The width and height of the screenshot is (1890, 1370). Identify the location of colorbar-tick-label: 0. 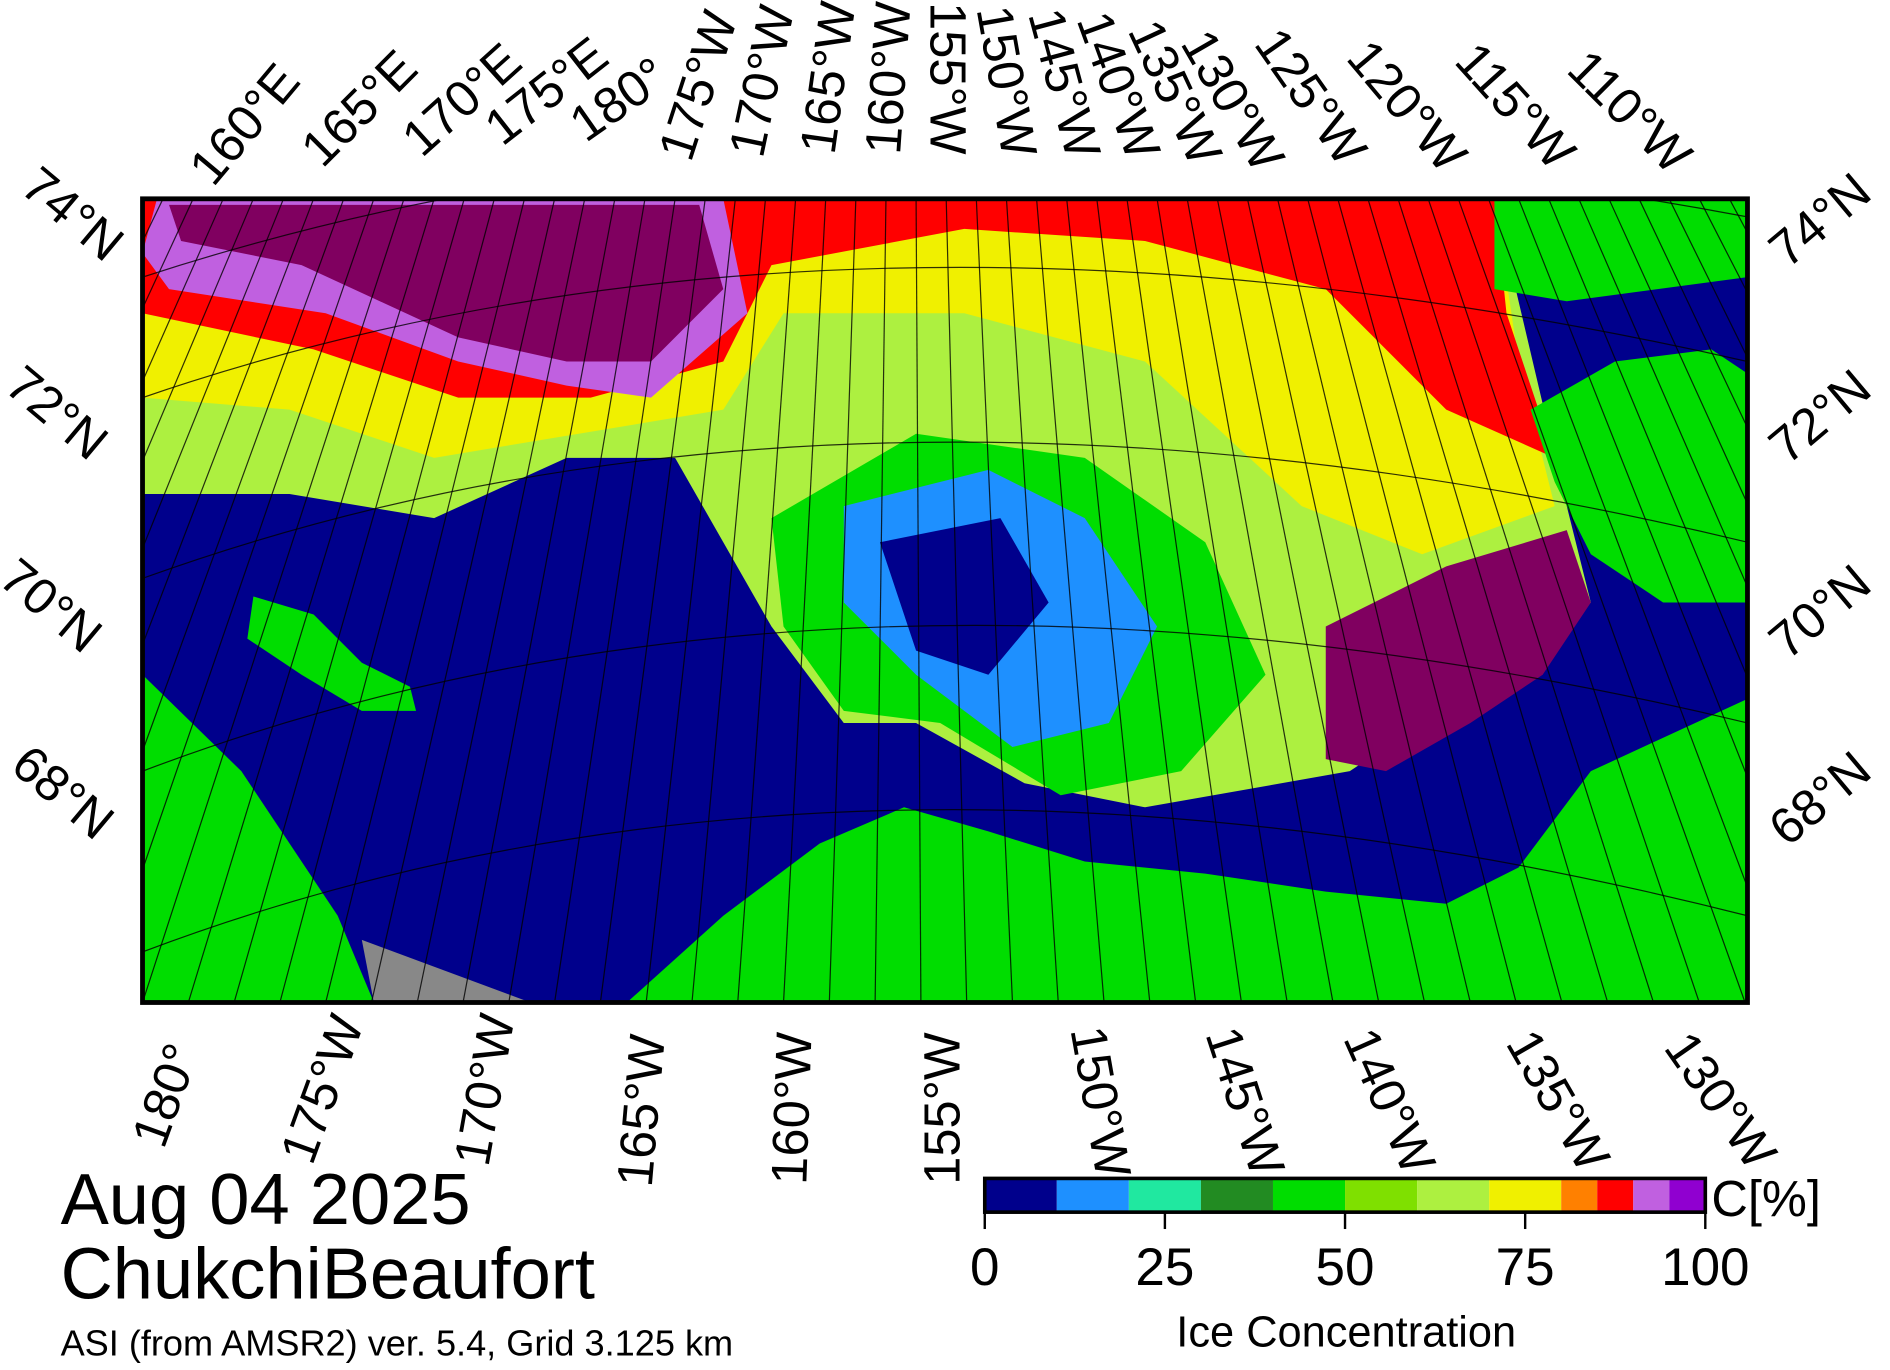
(984, 1267).